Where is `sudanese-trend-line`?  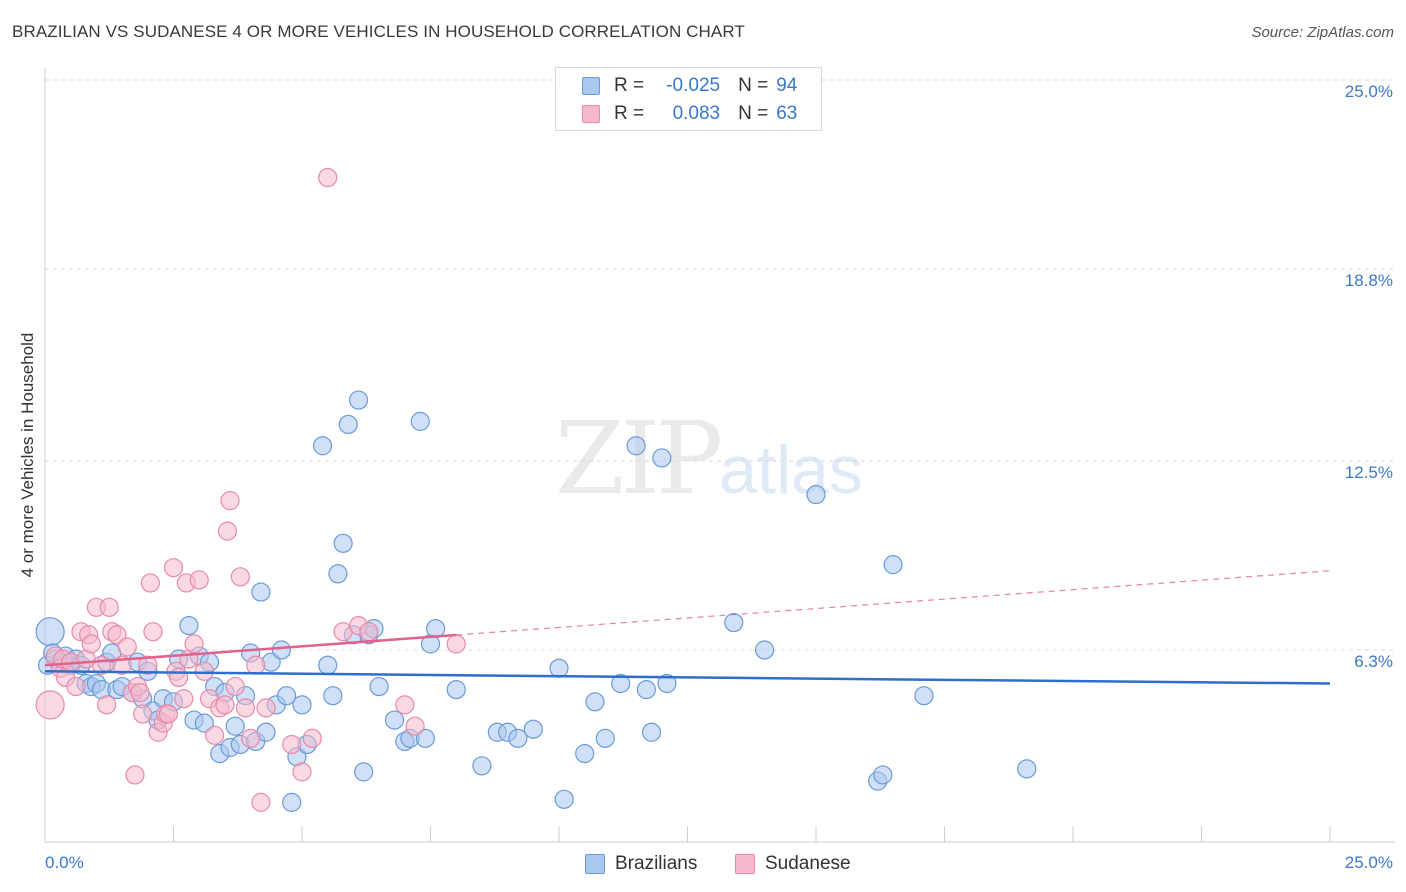
sudanese-trend-line is located at coordinates (250, 650).